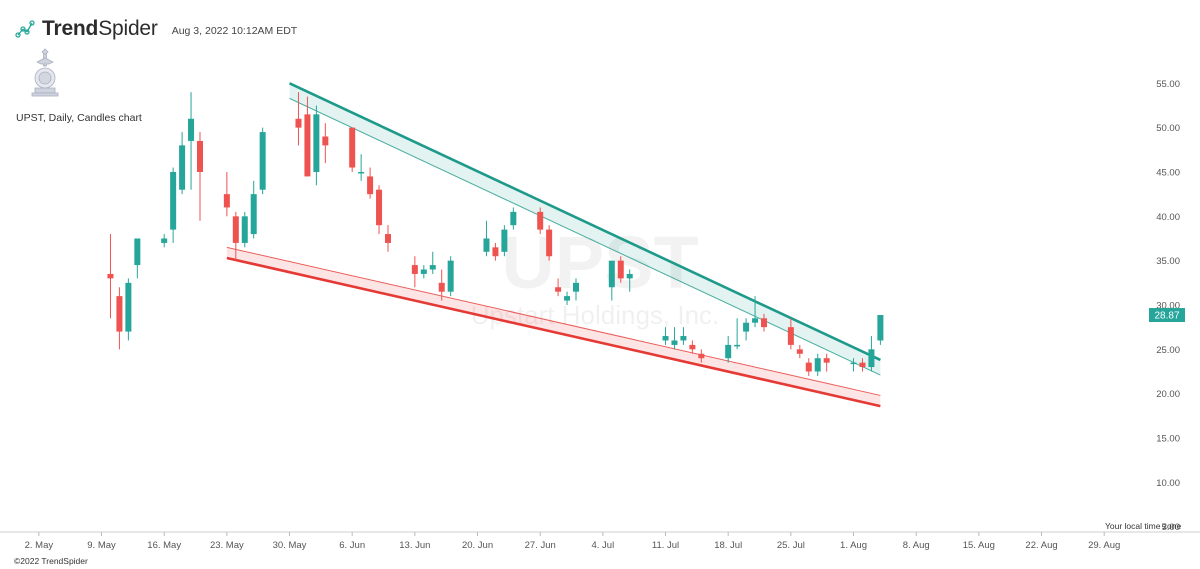  I want to click on x-tick-label: 25. Jul, so click(791, 545).